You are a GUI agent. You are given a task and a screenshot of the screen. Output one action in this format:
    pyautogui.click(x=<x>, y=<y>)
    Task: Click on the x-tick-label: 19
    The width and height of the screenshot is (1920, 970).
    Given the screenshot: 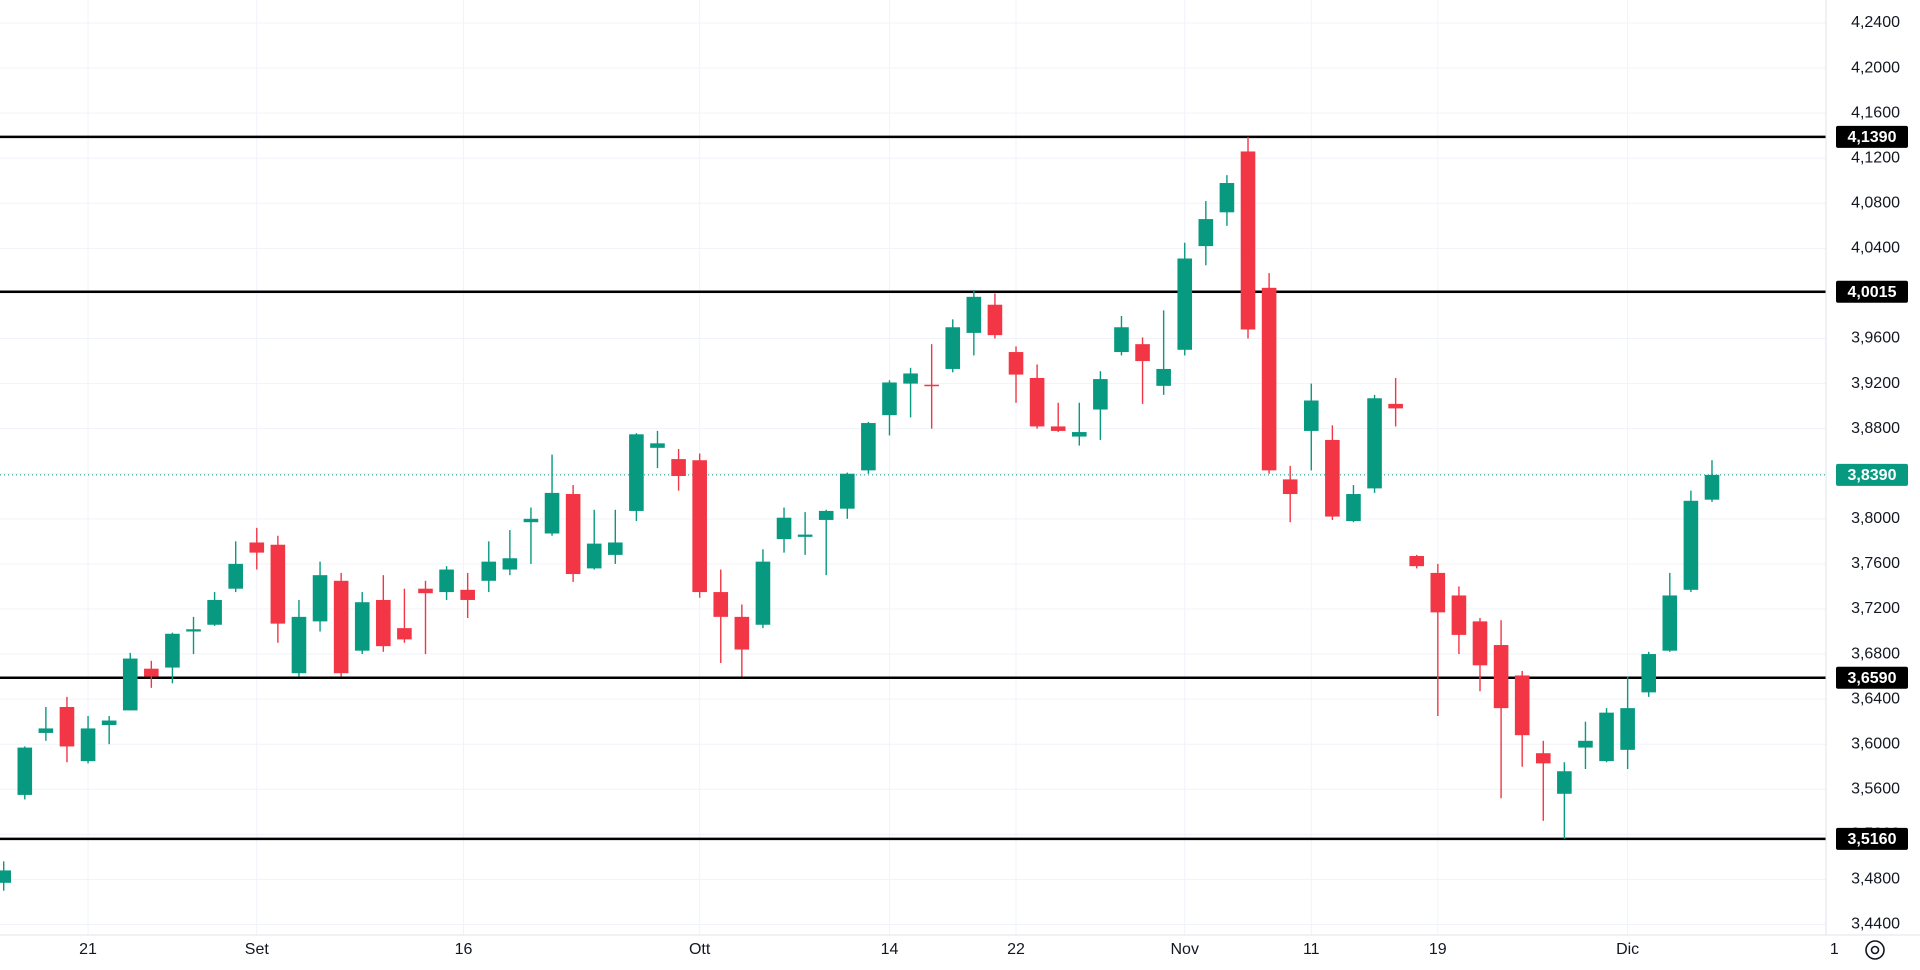 What is the action you would take?
    pyautogui.click(x=1438, y=949)
    